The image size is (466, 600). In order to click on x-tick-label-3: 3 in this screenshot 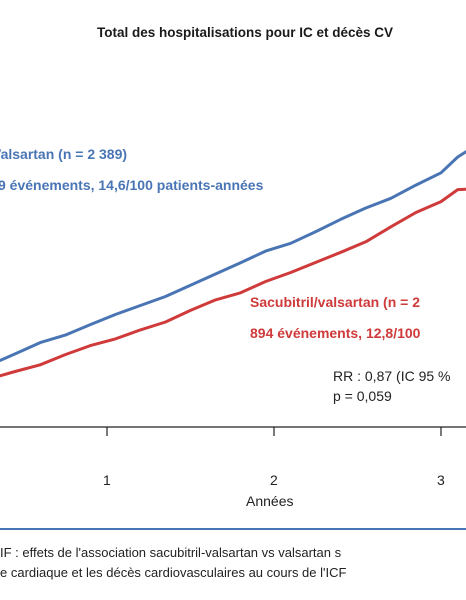, I will do `click(441, 480)`.